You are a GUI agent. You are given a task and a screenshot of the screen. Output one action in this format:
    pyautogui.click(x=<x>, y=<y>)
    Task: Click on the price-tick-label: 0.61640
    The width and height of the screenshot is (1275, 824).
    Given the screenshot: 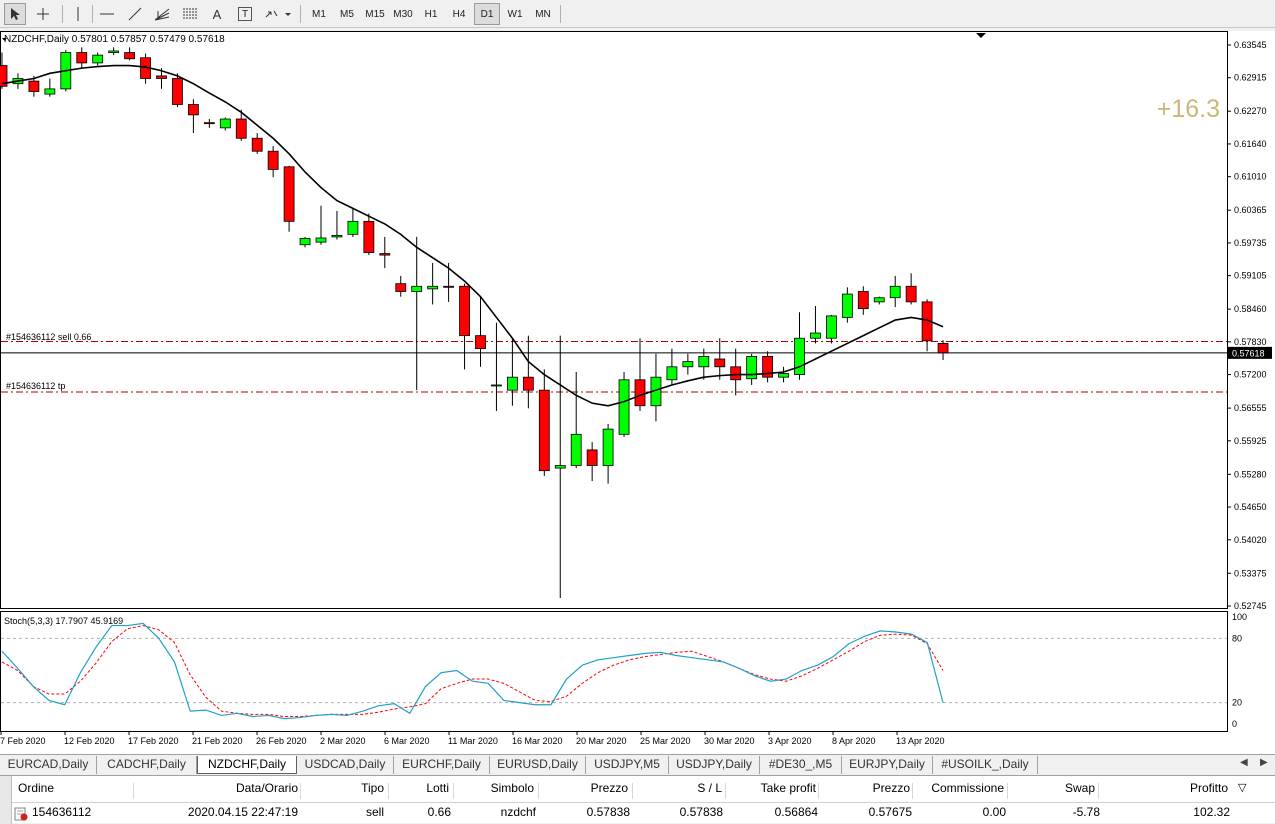 What is the action you would take?
    pyautogui.click(x=1250, y=144)
    